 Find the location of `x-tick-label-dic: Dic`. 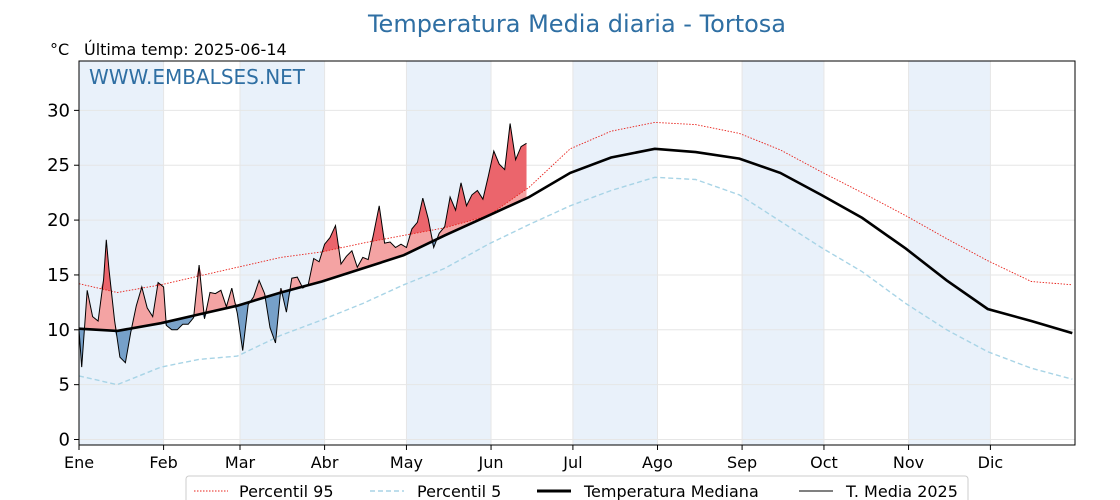

x-tick-label-dic: Dic is located at coordinates (991, 462).